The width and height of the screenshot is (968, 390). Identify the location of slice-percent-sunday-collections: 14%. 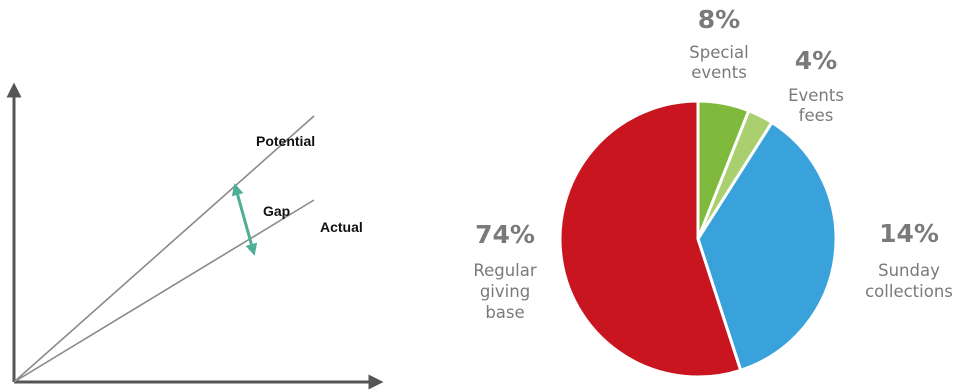
(909, 233).